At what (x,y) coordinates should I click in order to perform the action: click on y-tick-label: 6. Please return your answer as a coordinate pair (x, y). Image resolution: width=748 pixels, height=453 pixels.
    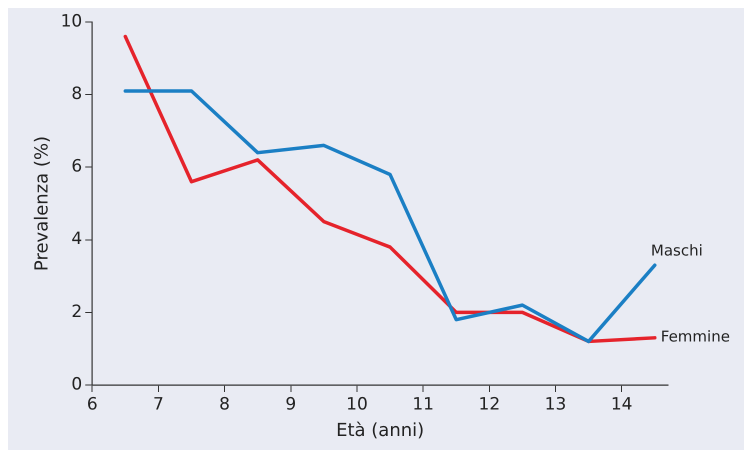
    Looking at the image, I should click on (76, 166).